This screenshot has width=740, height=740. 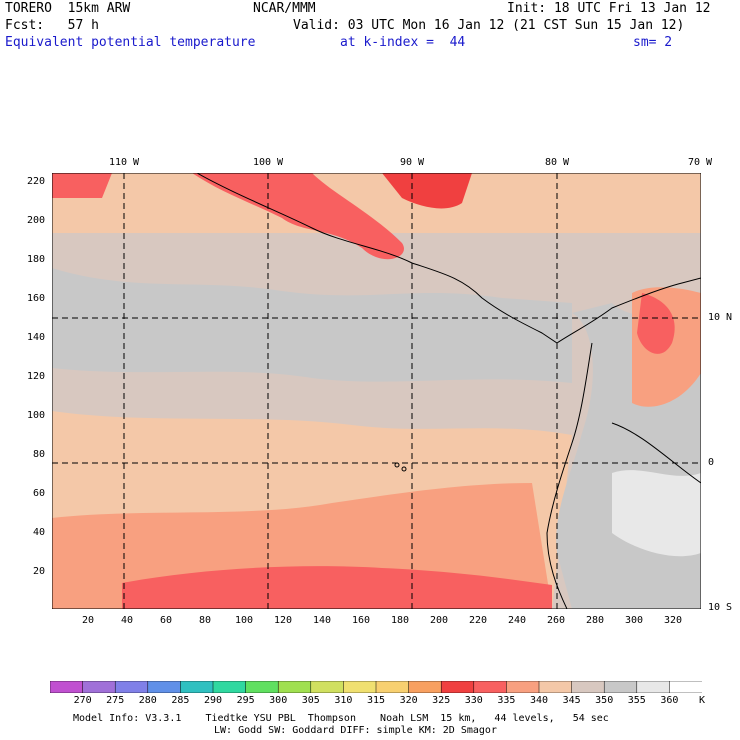 I want to click on gulf-hot, so click(x=427, y=191).